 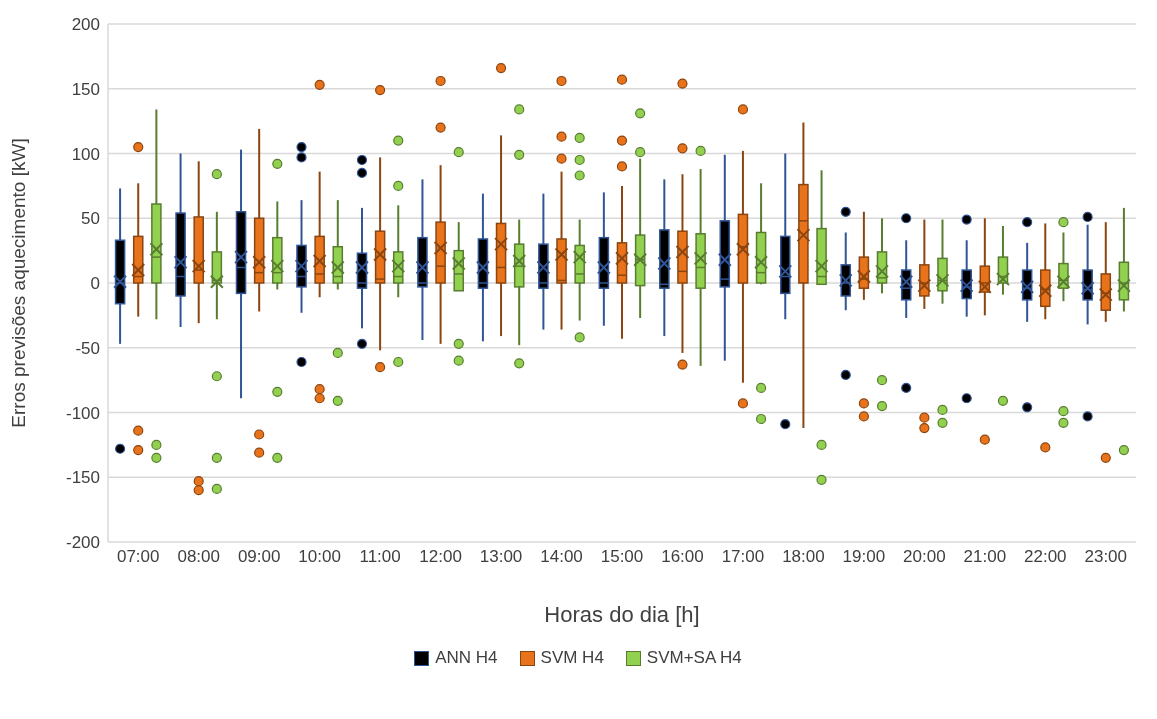 I want to click on x-tick-label: 13:00, so click(x=501, y=557).